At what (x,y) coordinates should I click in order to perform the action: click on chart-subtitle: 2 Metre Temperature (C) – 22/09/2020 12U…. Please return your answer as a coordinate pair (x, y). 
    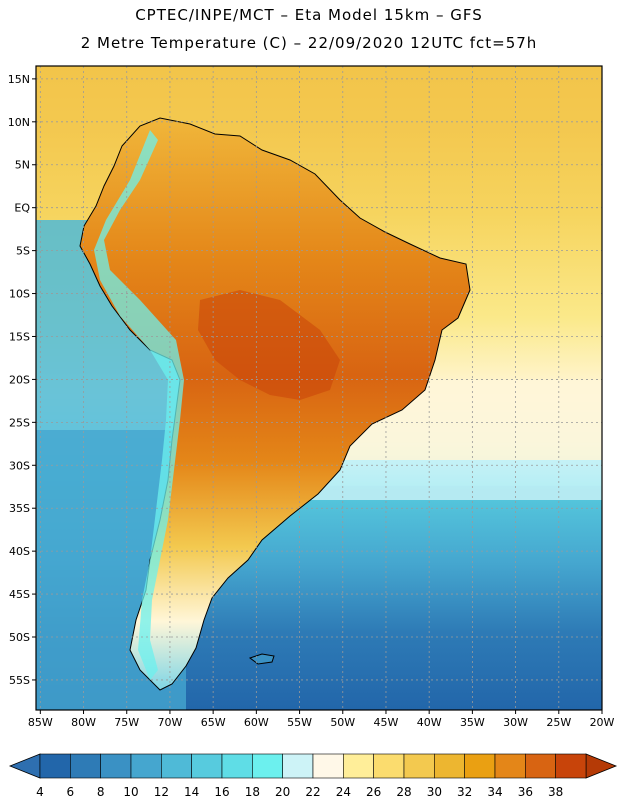
    Looking at the image, I should click on (309, 43).